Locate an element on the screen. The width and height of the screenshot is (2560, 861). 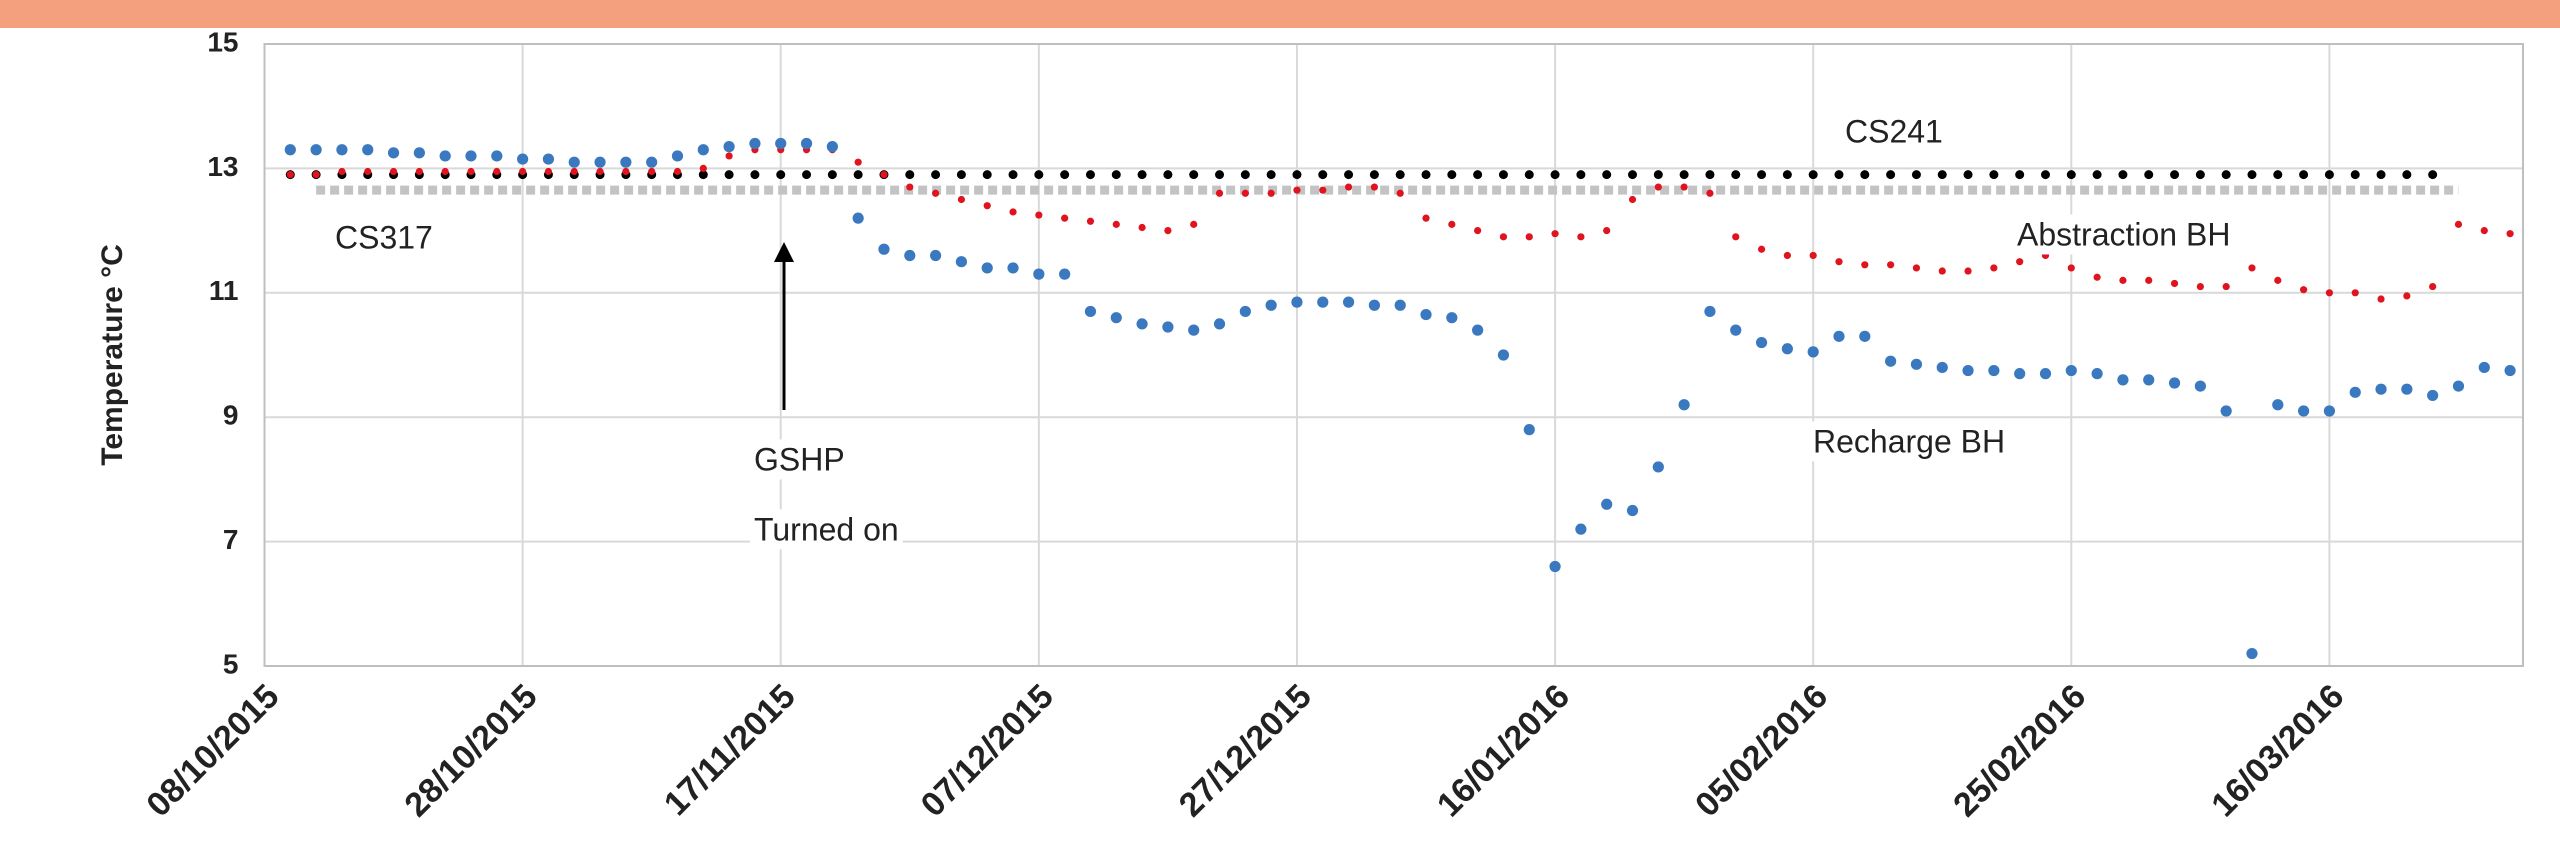
x-tick-label: 27/12/2015 is located at coordinates (1245, 750).